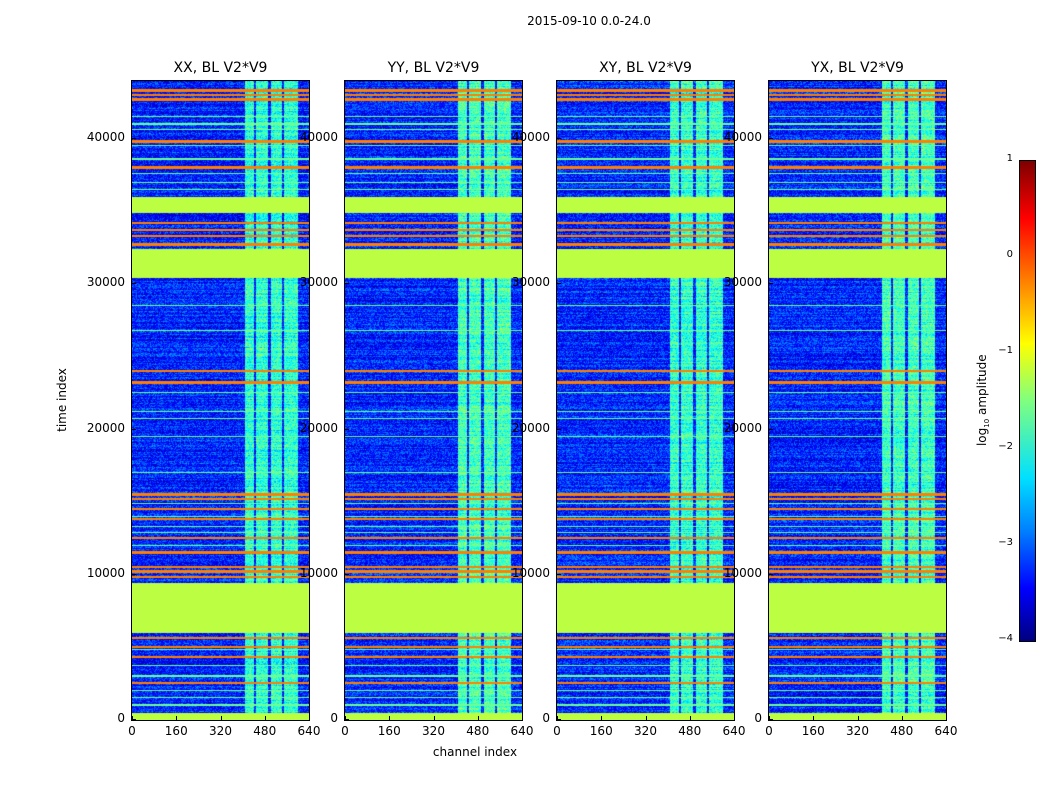 The height and width of the screenshot is (800, 1050). Describe the element at coordinates (220, 68) in the screenshot. I see `panel-title: XX, BL V2*V9` at that location.